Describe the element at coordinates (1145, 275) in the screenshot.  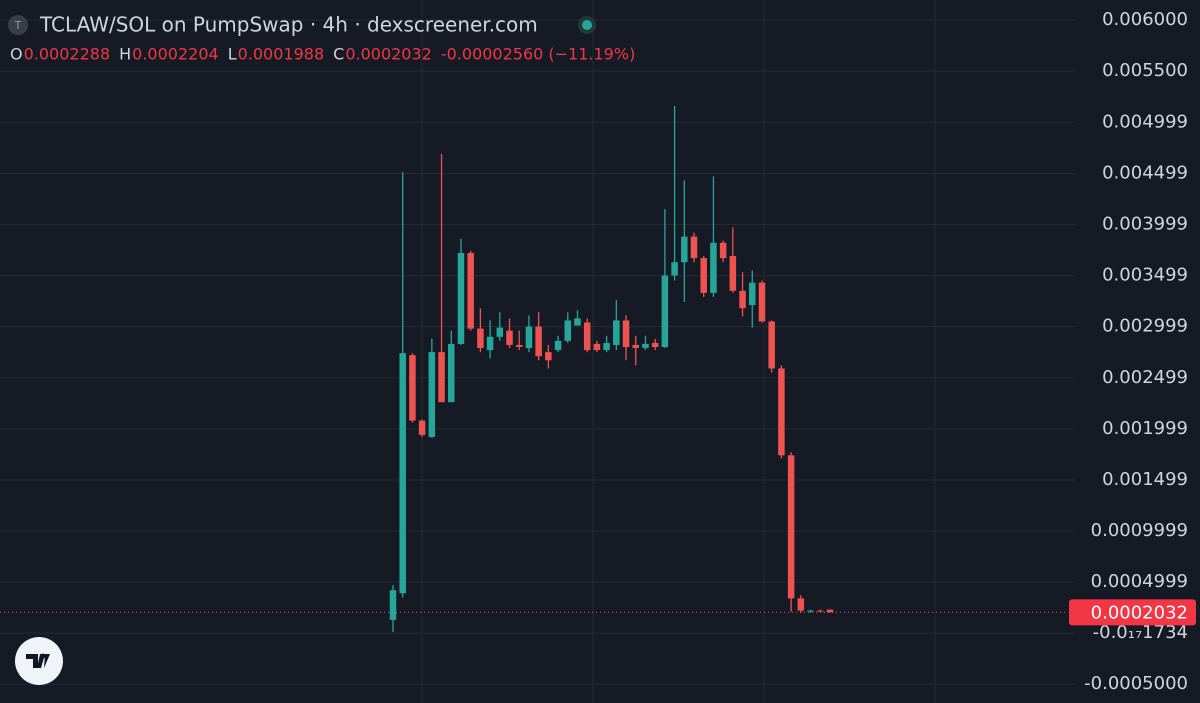
I see `y-tick-label: 0.003499` at that location.